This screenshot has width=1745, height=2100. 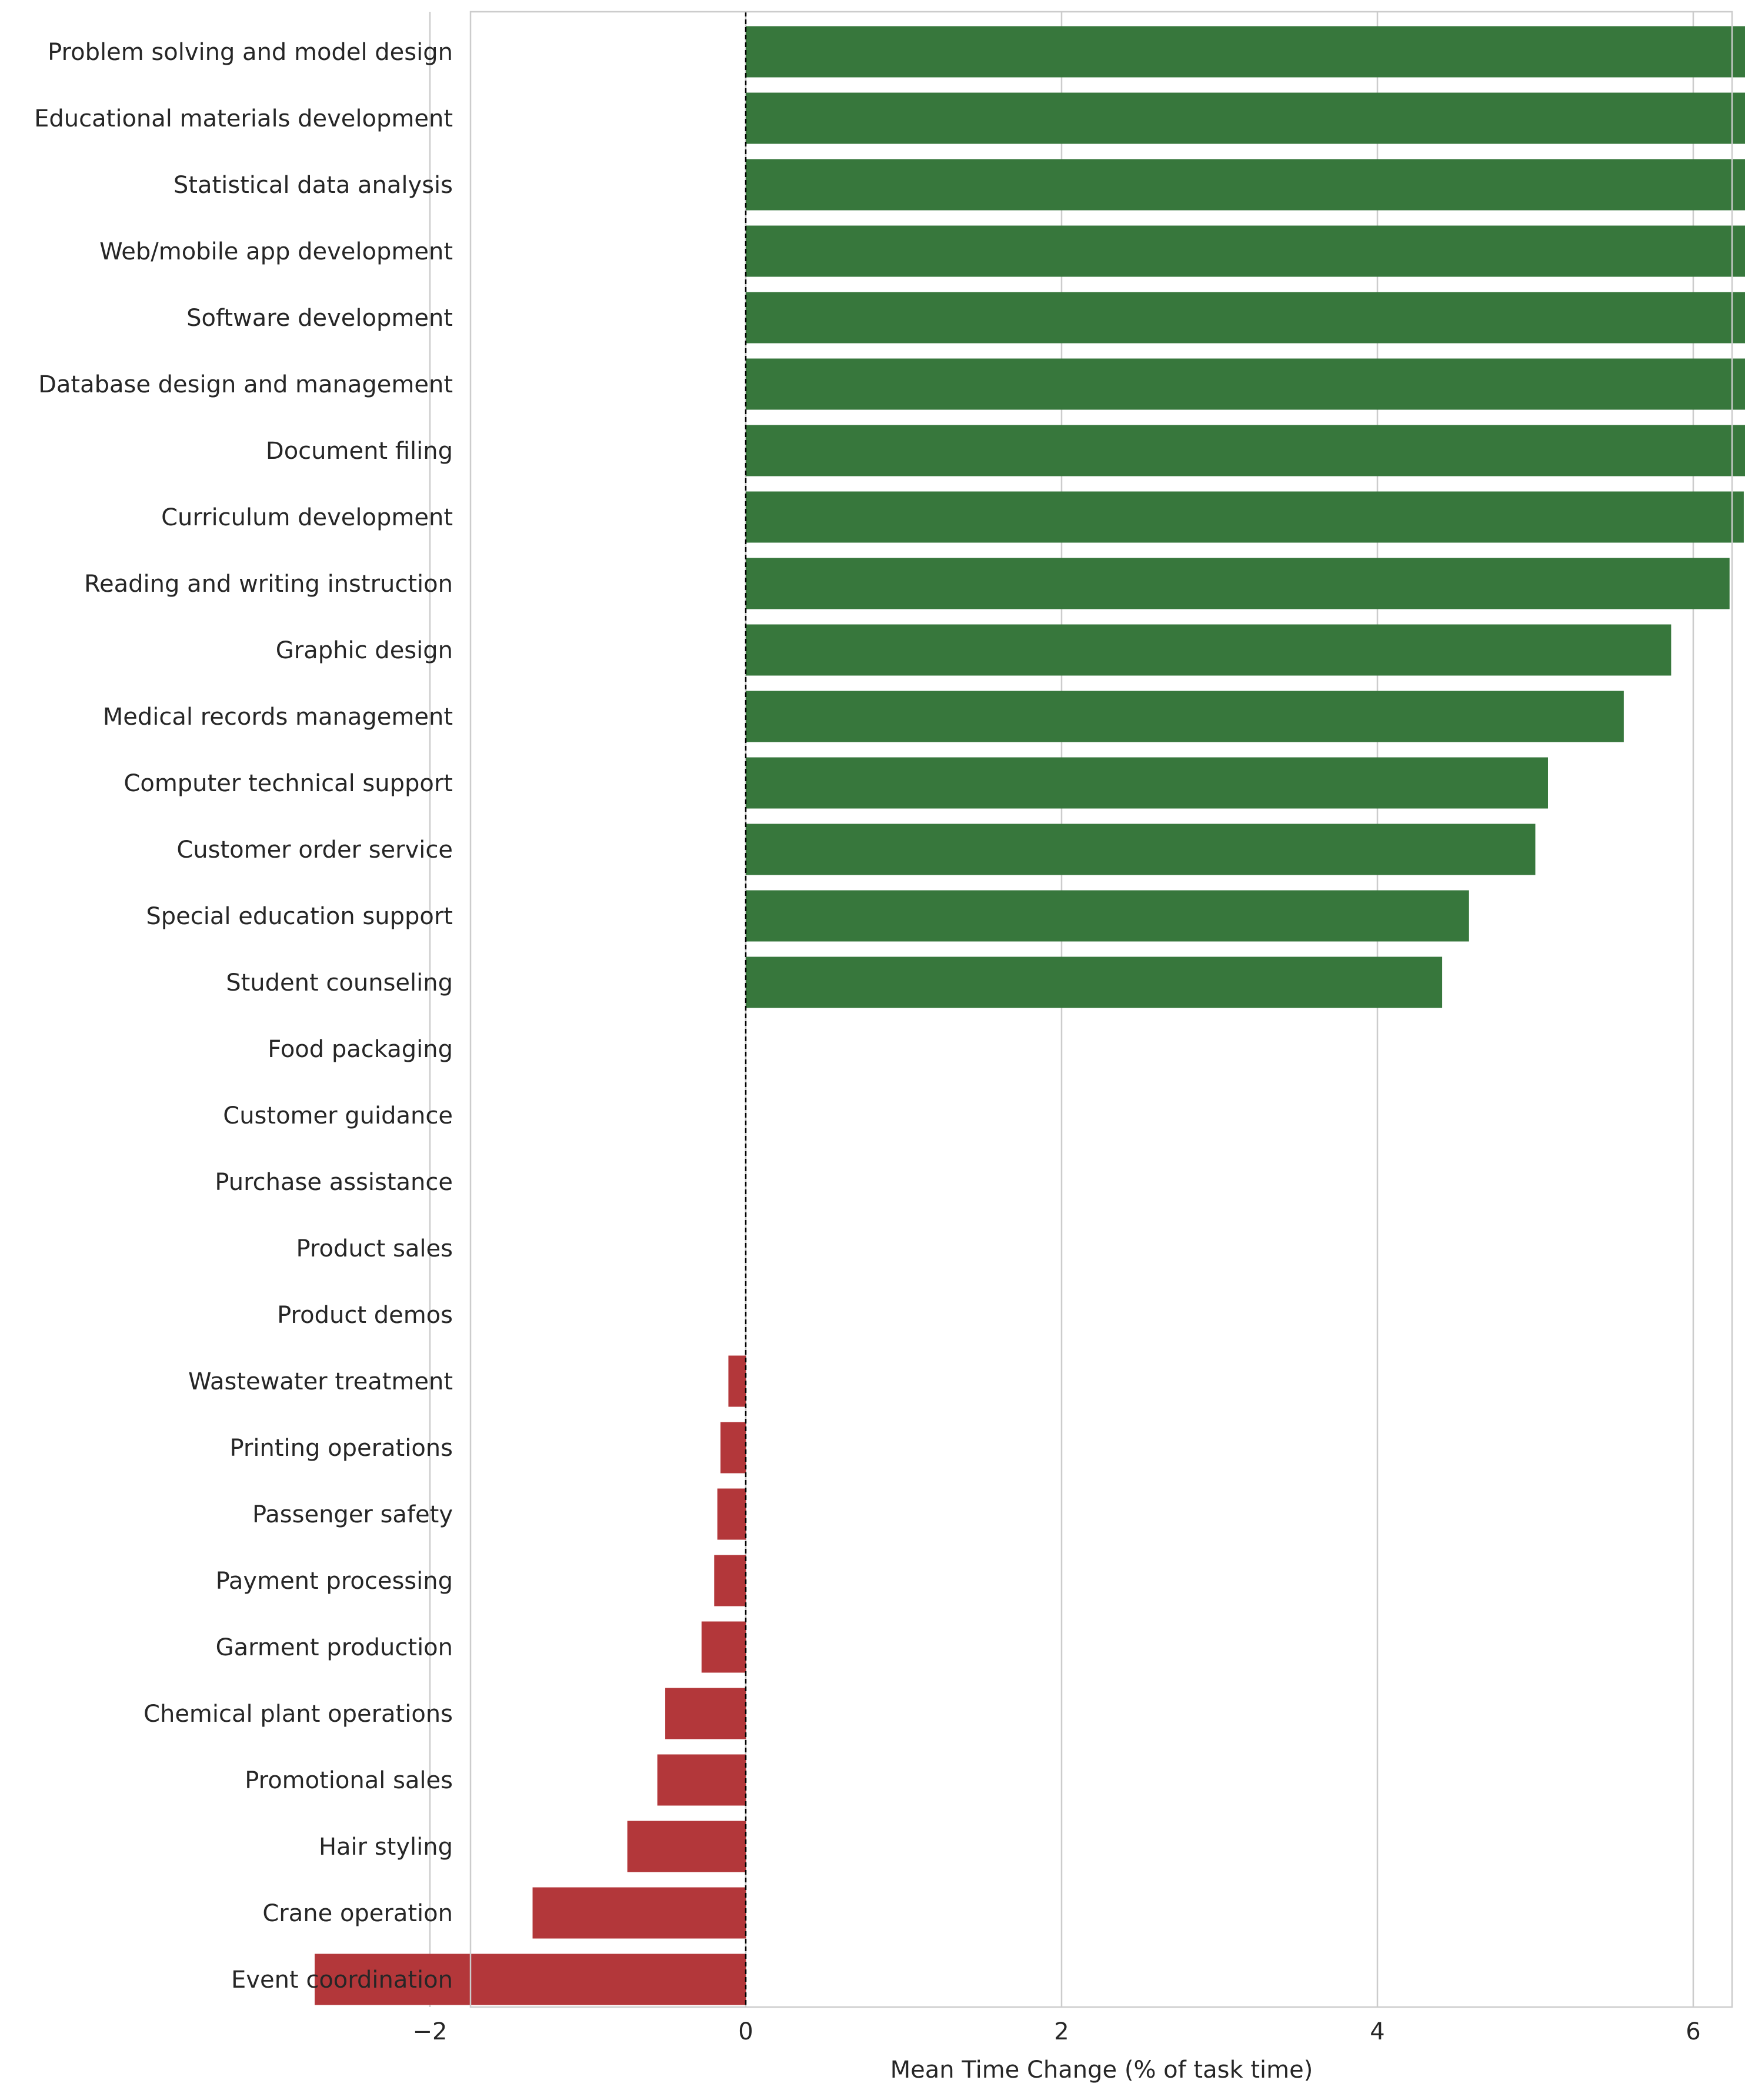 I want to click on x-tick-label: 6, so click(x=1693, y=2031).